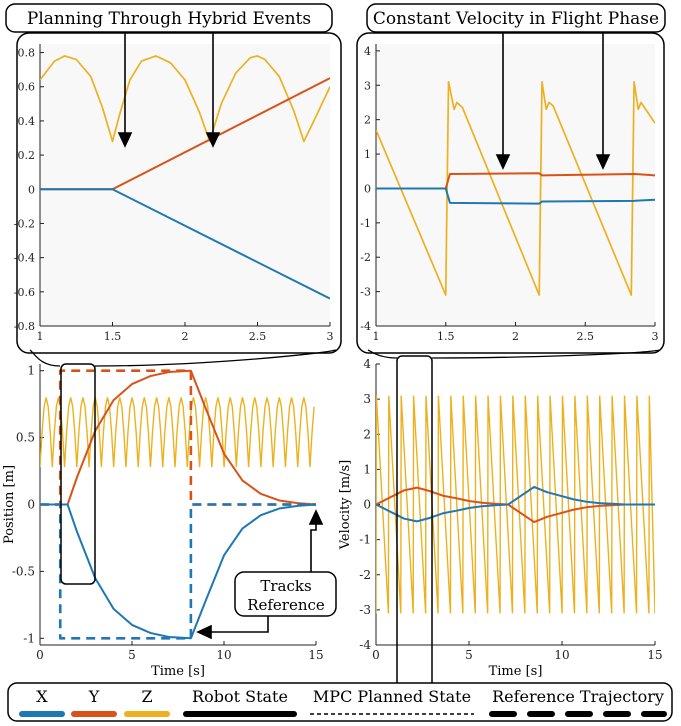  Describe the element at coordinates (25, 438) in the screenshot. I see `y-tick-label: 0.5` at that location.